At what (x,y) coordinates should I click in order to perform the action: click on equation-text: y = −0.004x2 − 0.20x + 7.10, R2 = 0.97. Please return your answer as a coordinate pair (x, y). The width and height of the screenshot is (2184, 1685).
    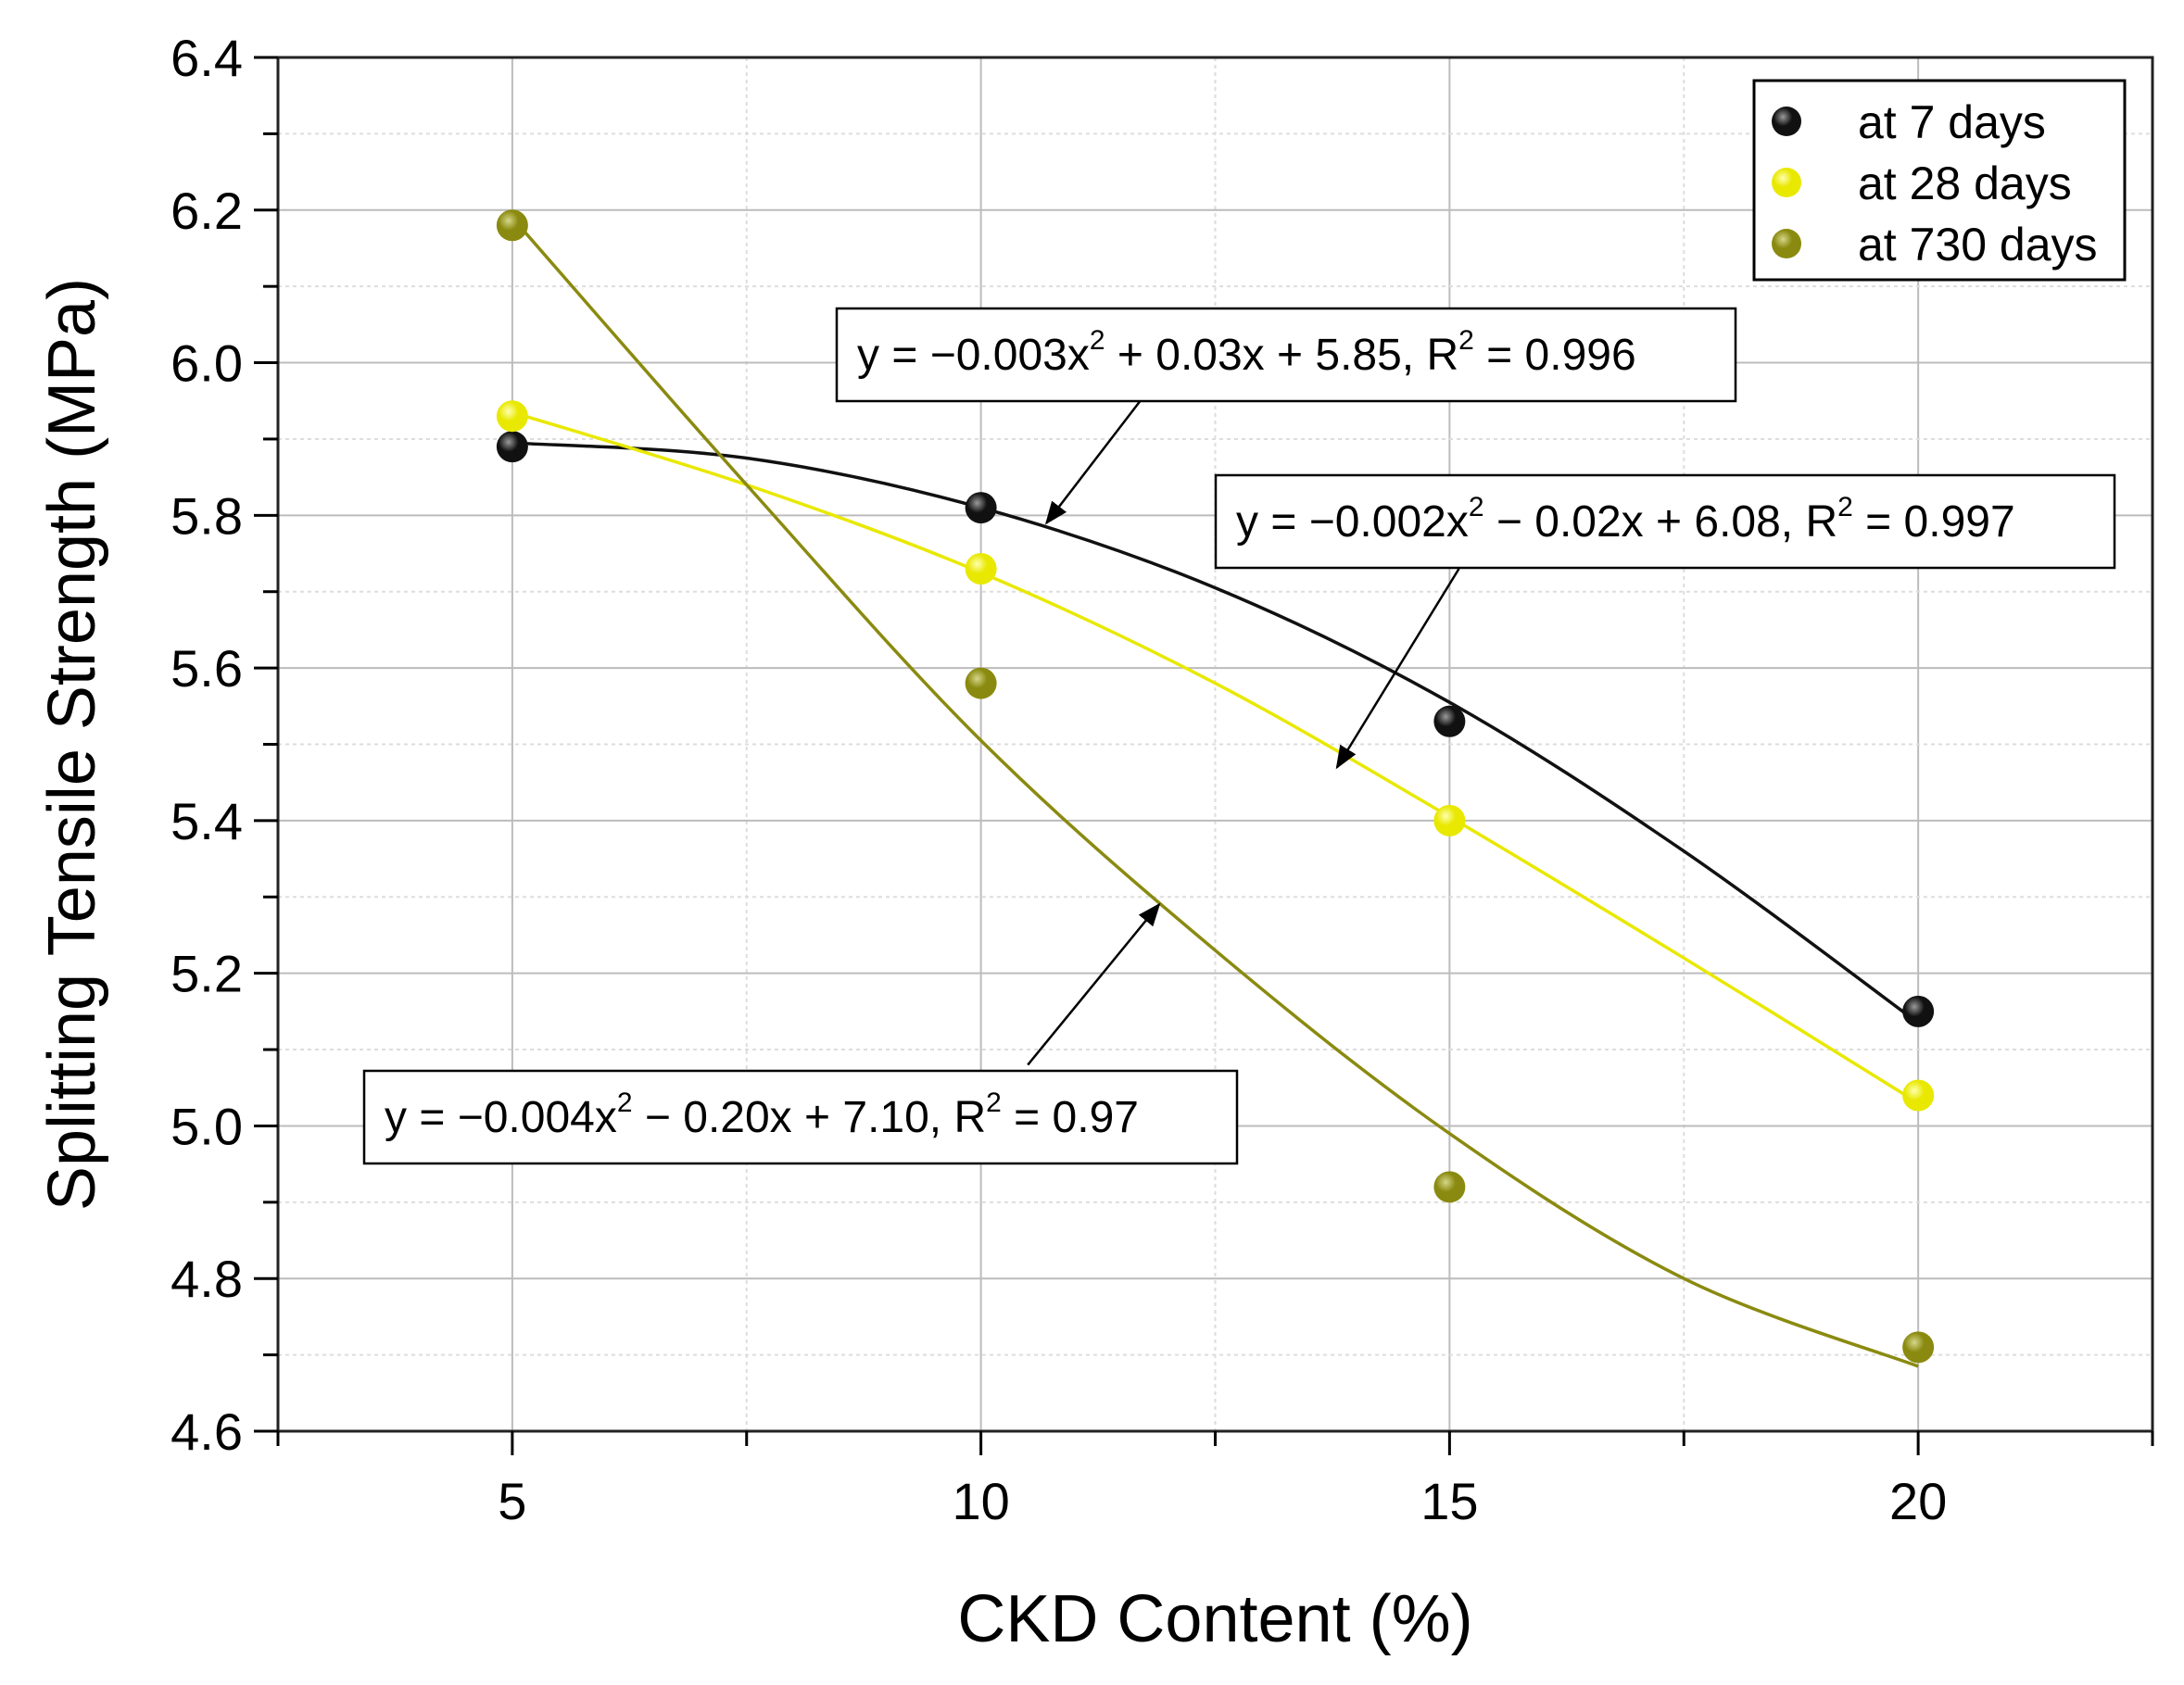
    Looking at the image, I should click on (762, 1115).